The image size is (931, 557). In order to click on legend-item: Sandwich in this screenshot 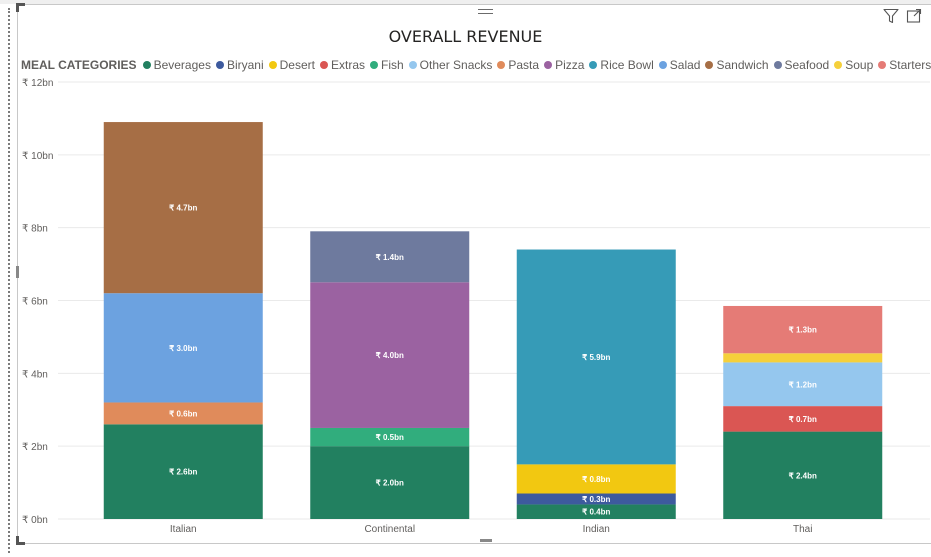, I will do `click(737, 65)`.